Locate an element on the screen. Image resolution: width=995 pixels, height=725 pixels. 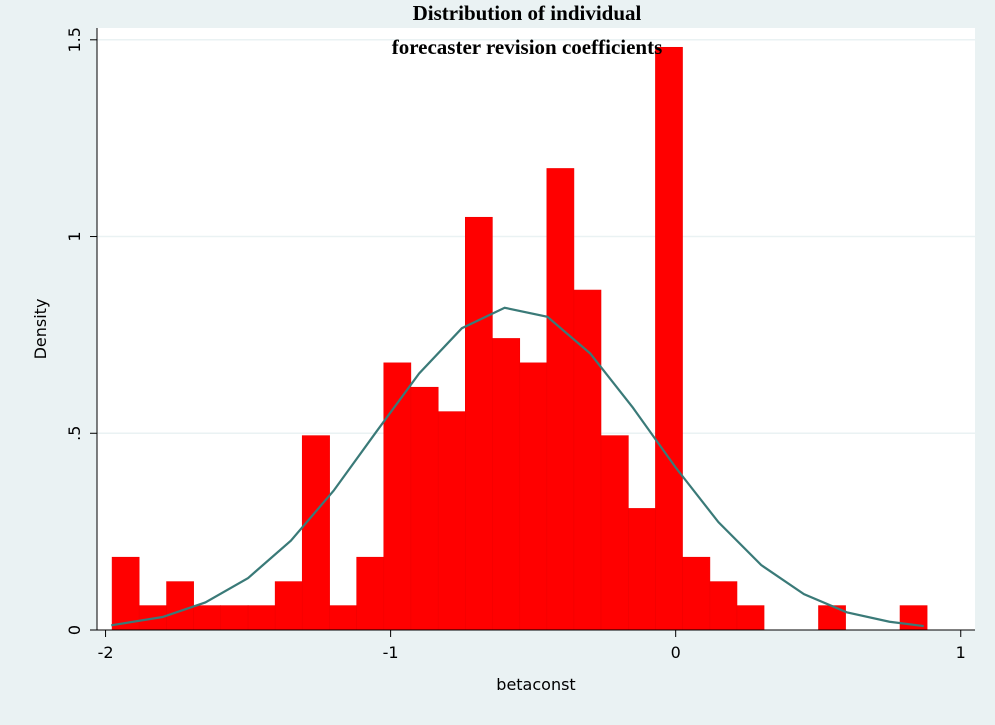
chart-title: Distribution of individual is located at coordinates (527, 13).